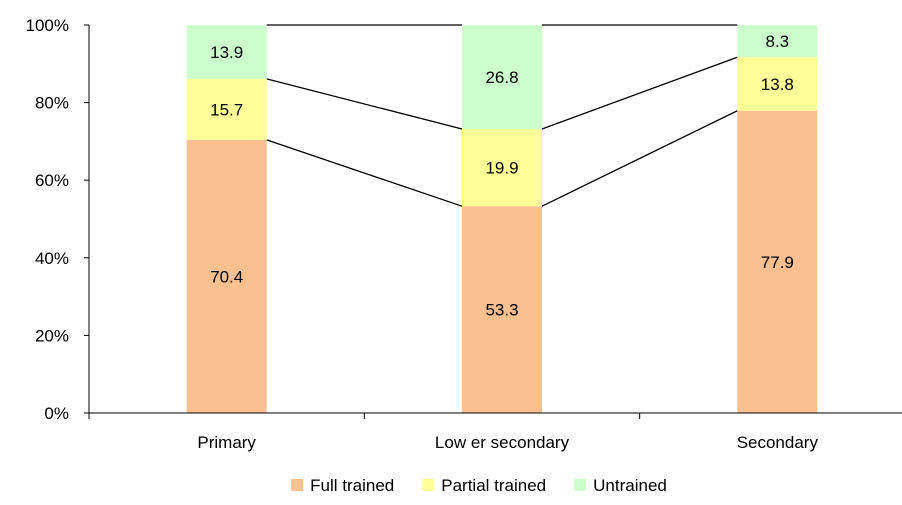  Describe the element at coordinates (52, 180) in the screenshot. I see `y-tick-label: 60%` at that location.